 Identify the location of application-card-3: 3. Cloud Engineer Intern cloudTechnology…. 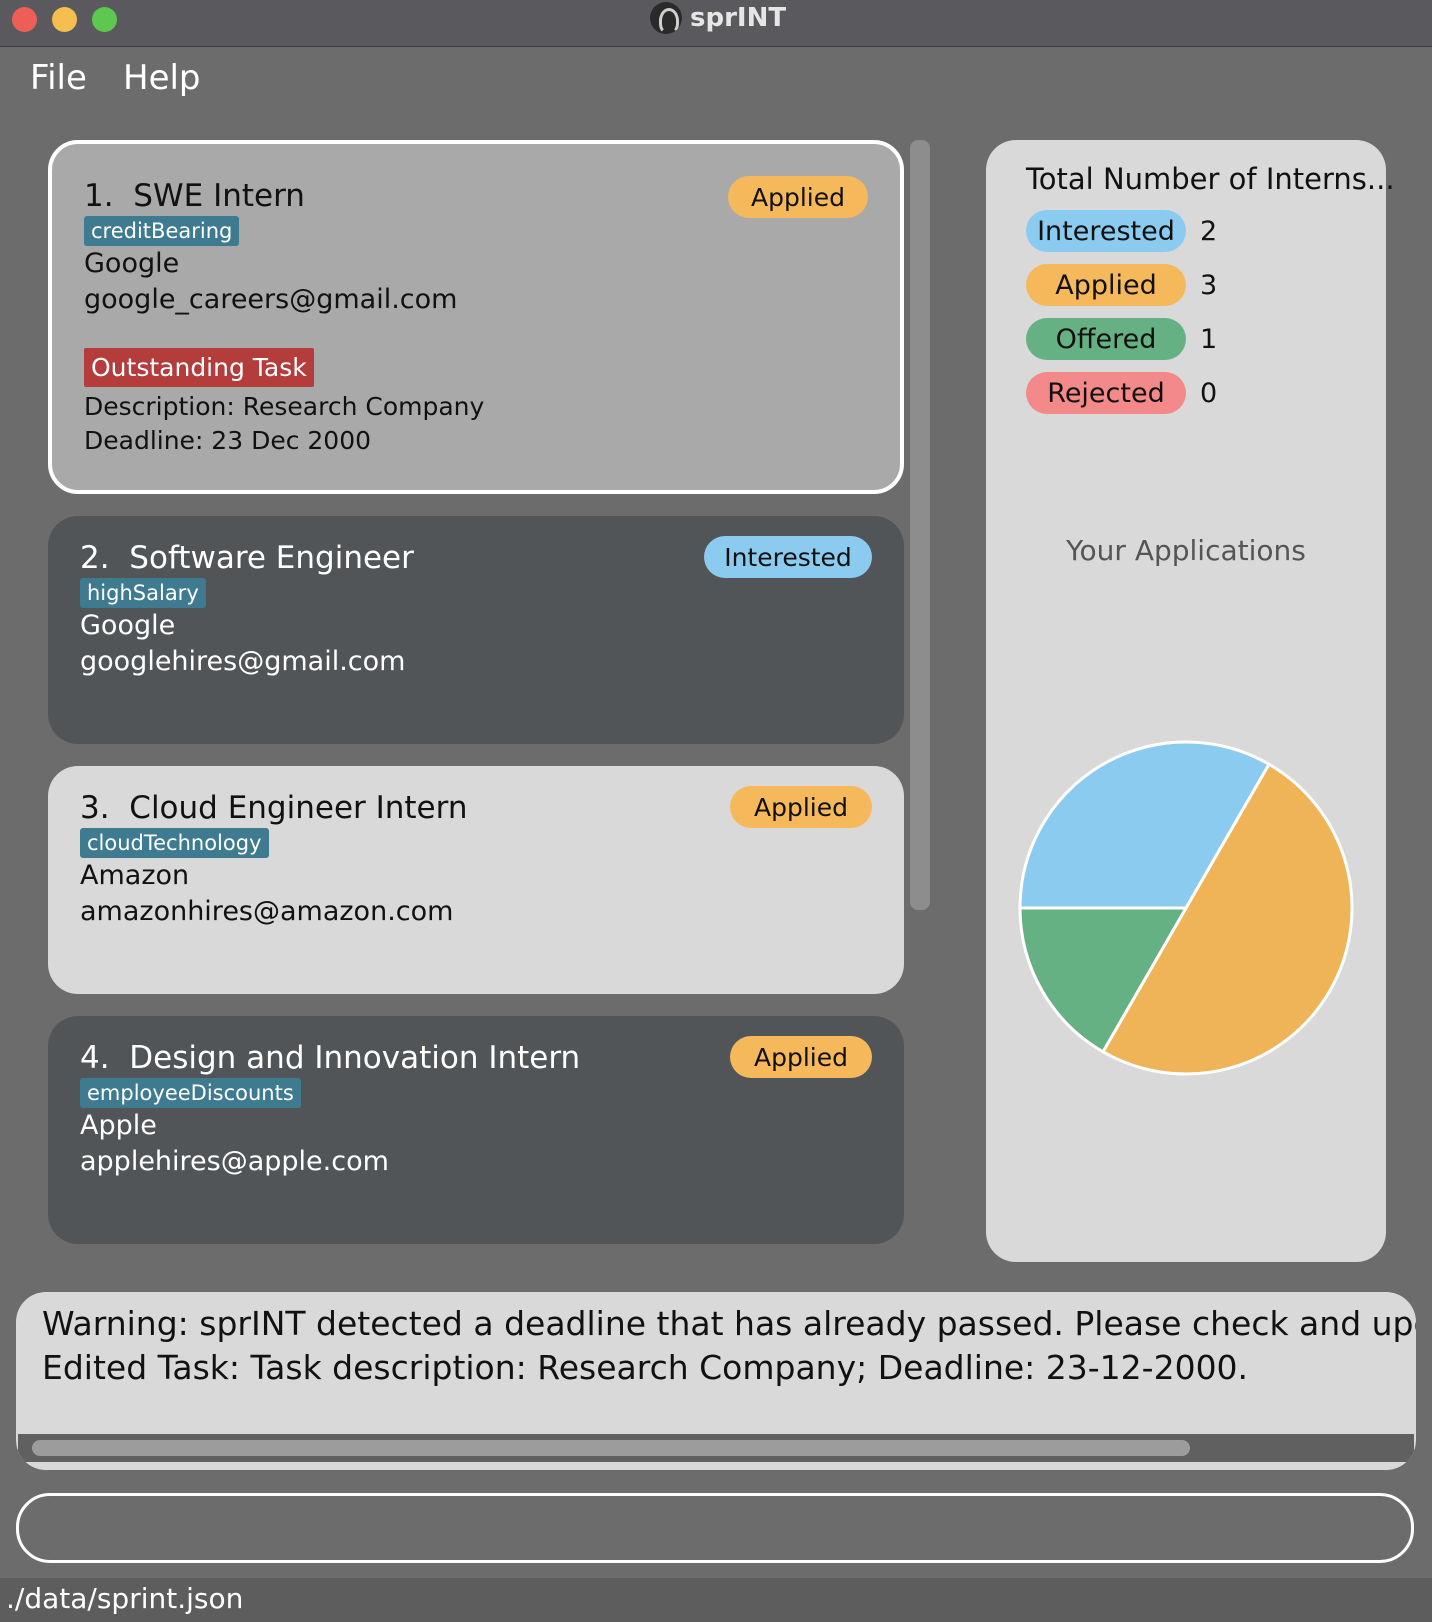
(476, 880).